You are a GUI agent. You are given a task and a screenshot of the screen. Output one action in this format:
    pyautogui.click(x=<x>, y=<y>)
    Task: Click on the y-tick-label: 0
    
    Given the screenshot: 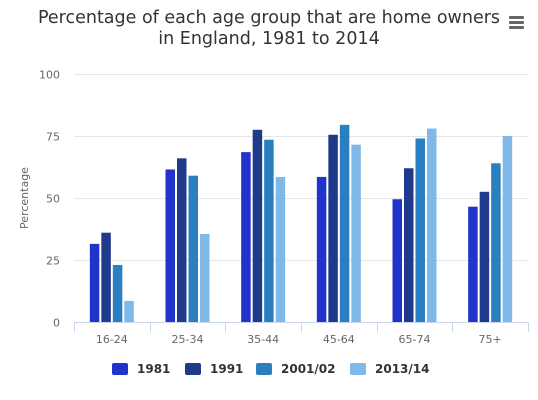 What is the action you would take?
    pyautogui.click(x=56, y=323)
    